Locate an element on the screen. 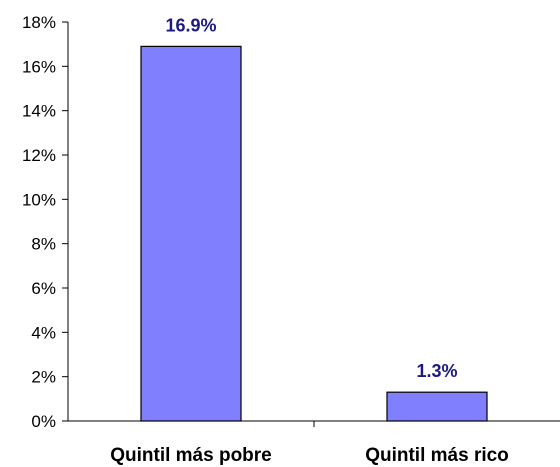 Image resolution: width=560 pixels, height=467 pixels. y-tick-label: 16% is located at coordinates (39, 66).